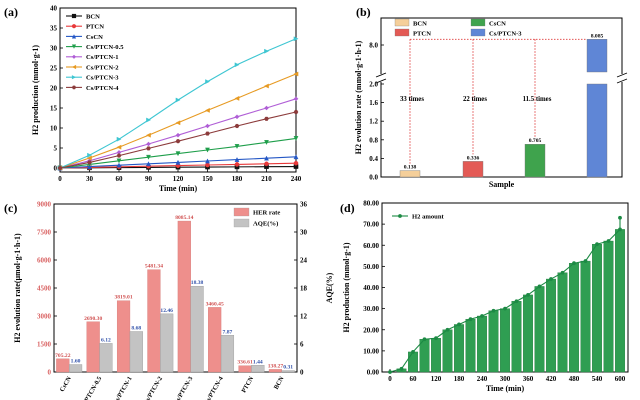 Image resolution: width=640 pixels, height=400 pixels. What do you see at coordinates (371, 267) in the screenshot?
I see `y-tick-label-d: 50.00` at bounding box center [371, 267].